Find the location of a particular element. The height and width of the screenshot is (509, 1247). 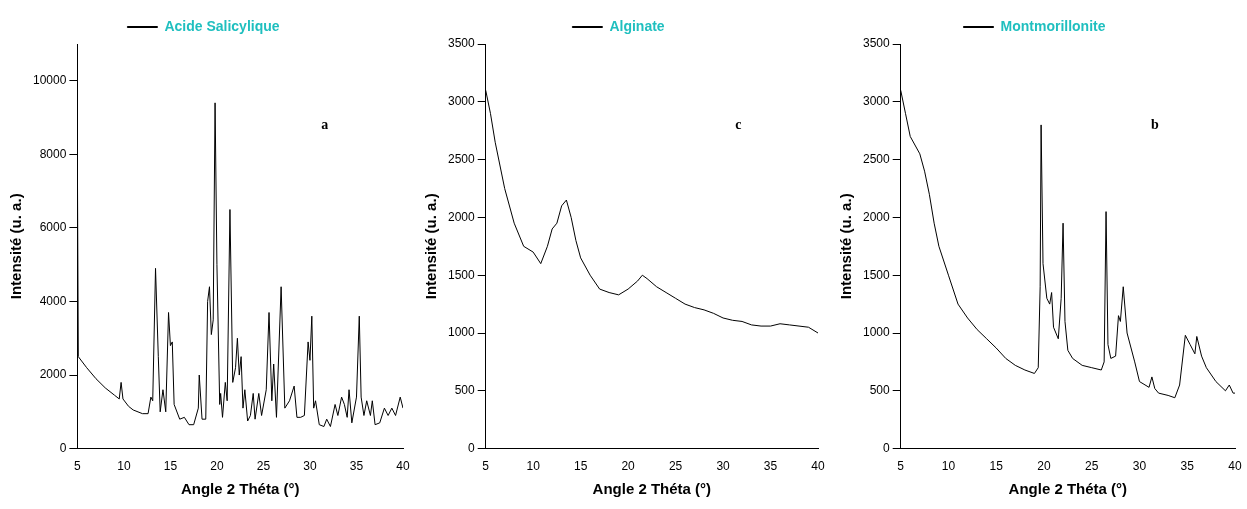

y-tick-label: 6000 is located at coordinates (53, 227).